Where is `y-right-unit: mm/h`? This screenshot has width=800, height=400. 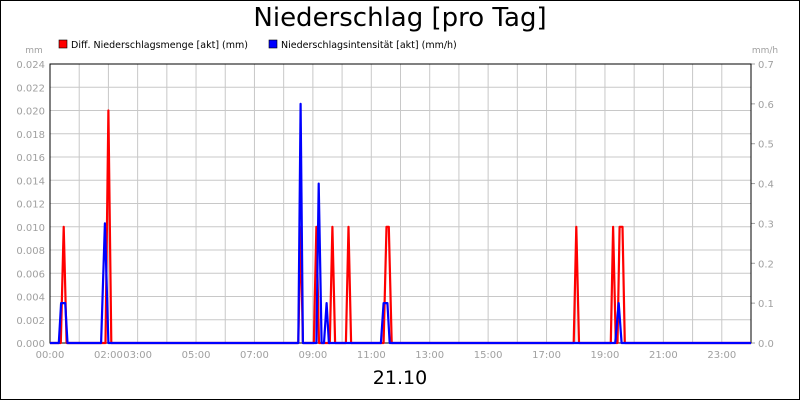 y-right-unit: mm/h is located at coordinates (765, 51).